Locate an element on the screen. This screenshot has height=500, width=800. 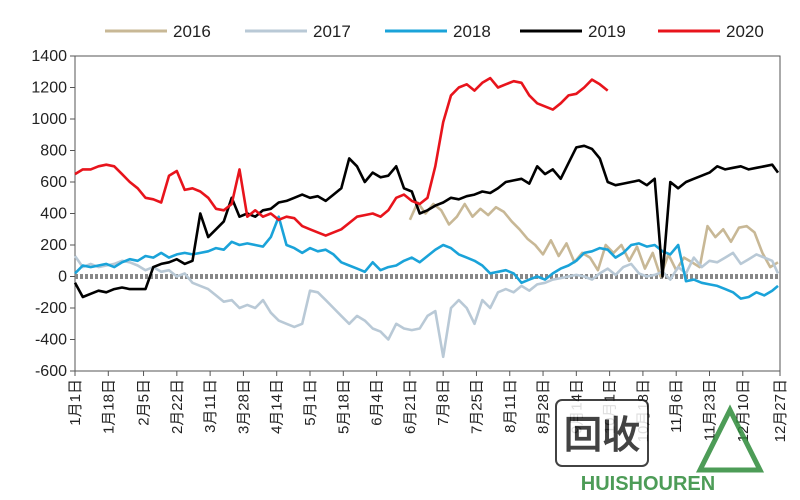
legend-label-2017: 2017 is located at coordinates (332, 31).